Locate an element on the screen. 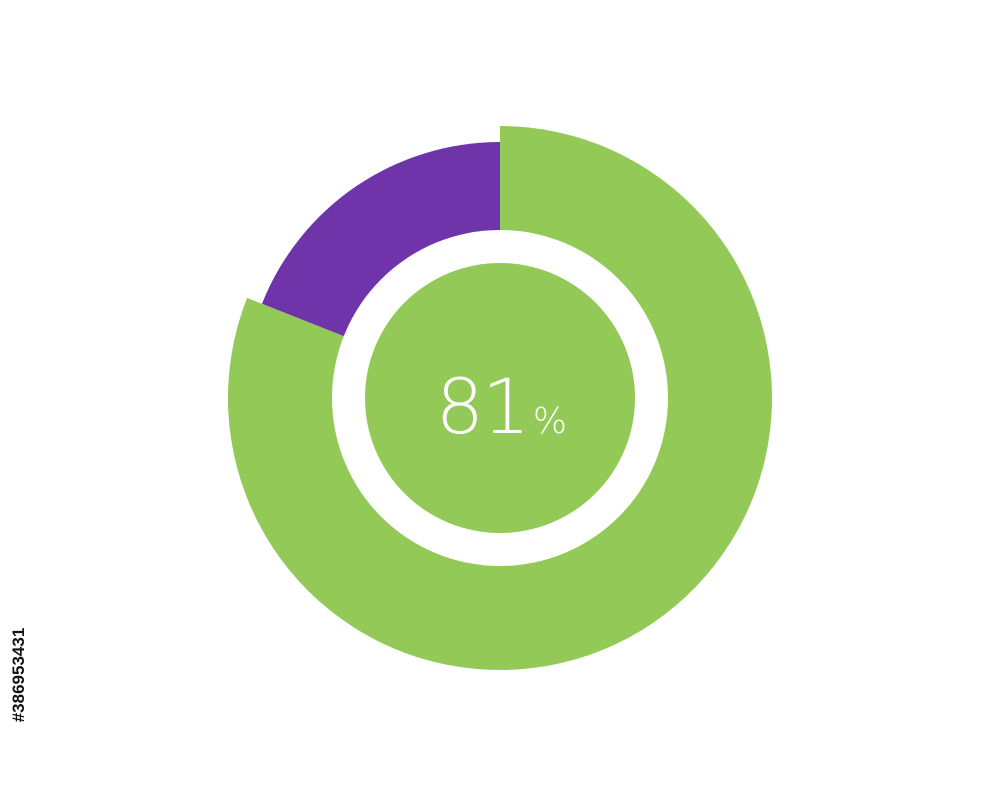  center-value-label: 81 is located at coordinates (482, 406).